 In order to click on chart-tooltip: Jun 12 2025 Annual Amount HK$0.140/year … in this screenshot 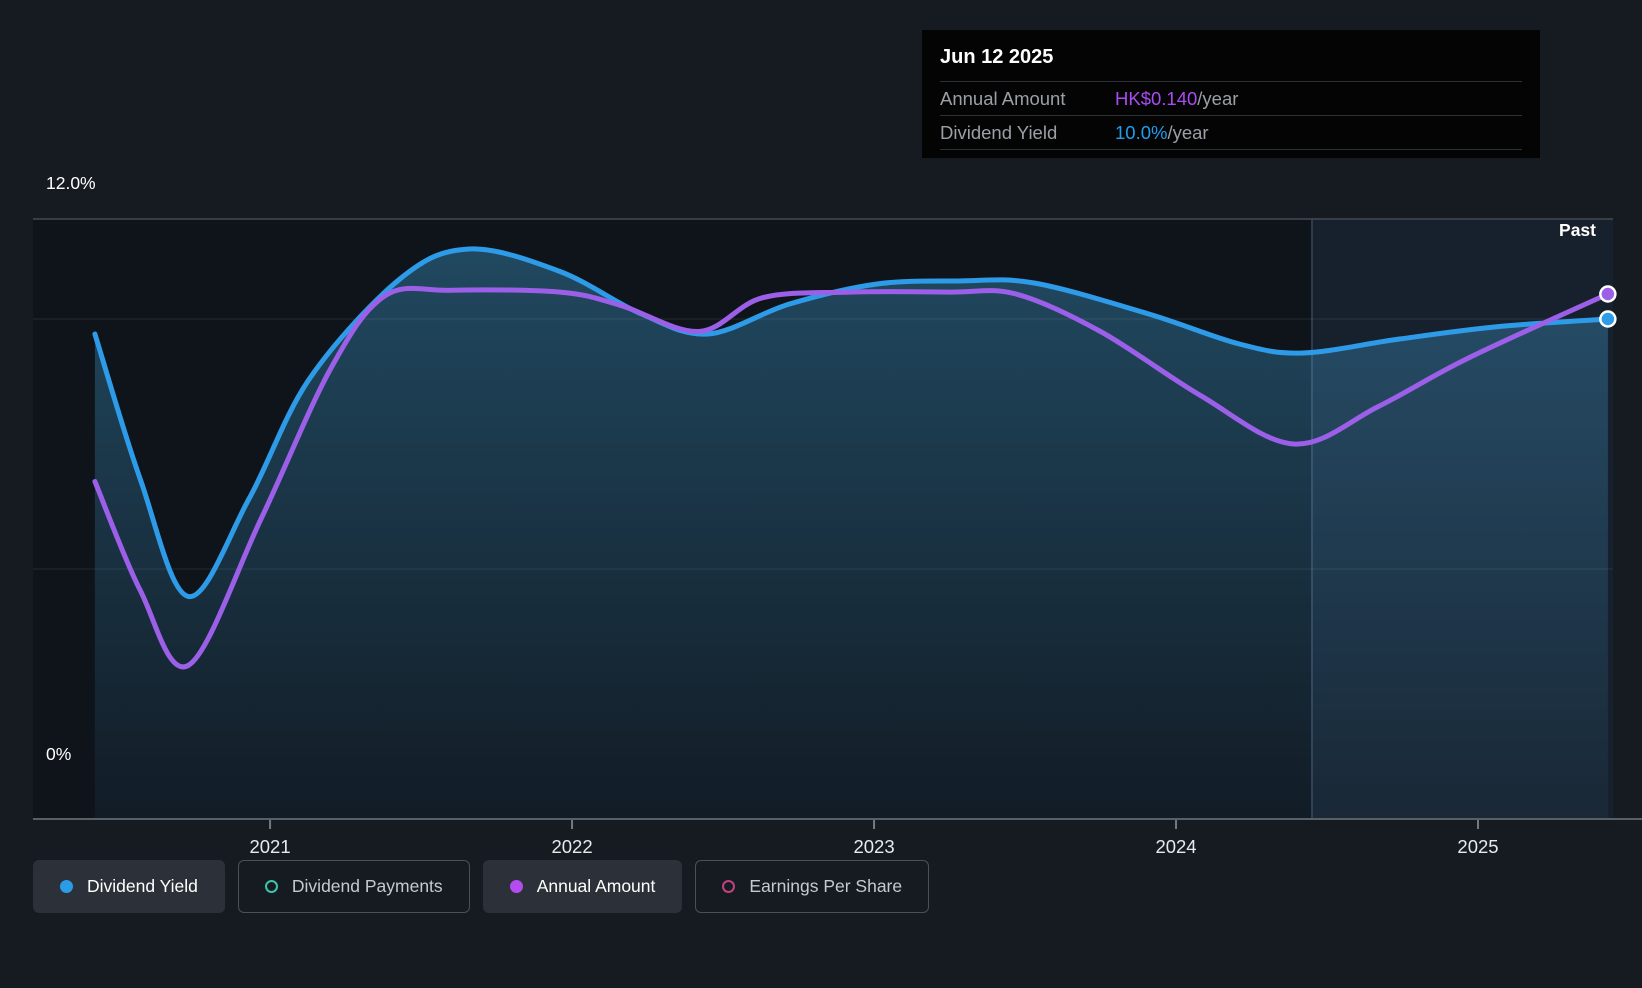, I will do `click(1231, 94)`.